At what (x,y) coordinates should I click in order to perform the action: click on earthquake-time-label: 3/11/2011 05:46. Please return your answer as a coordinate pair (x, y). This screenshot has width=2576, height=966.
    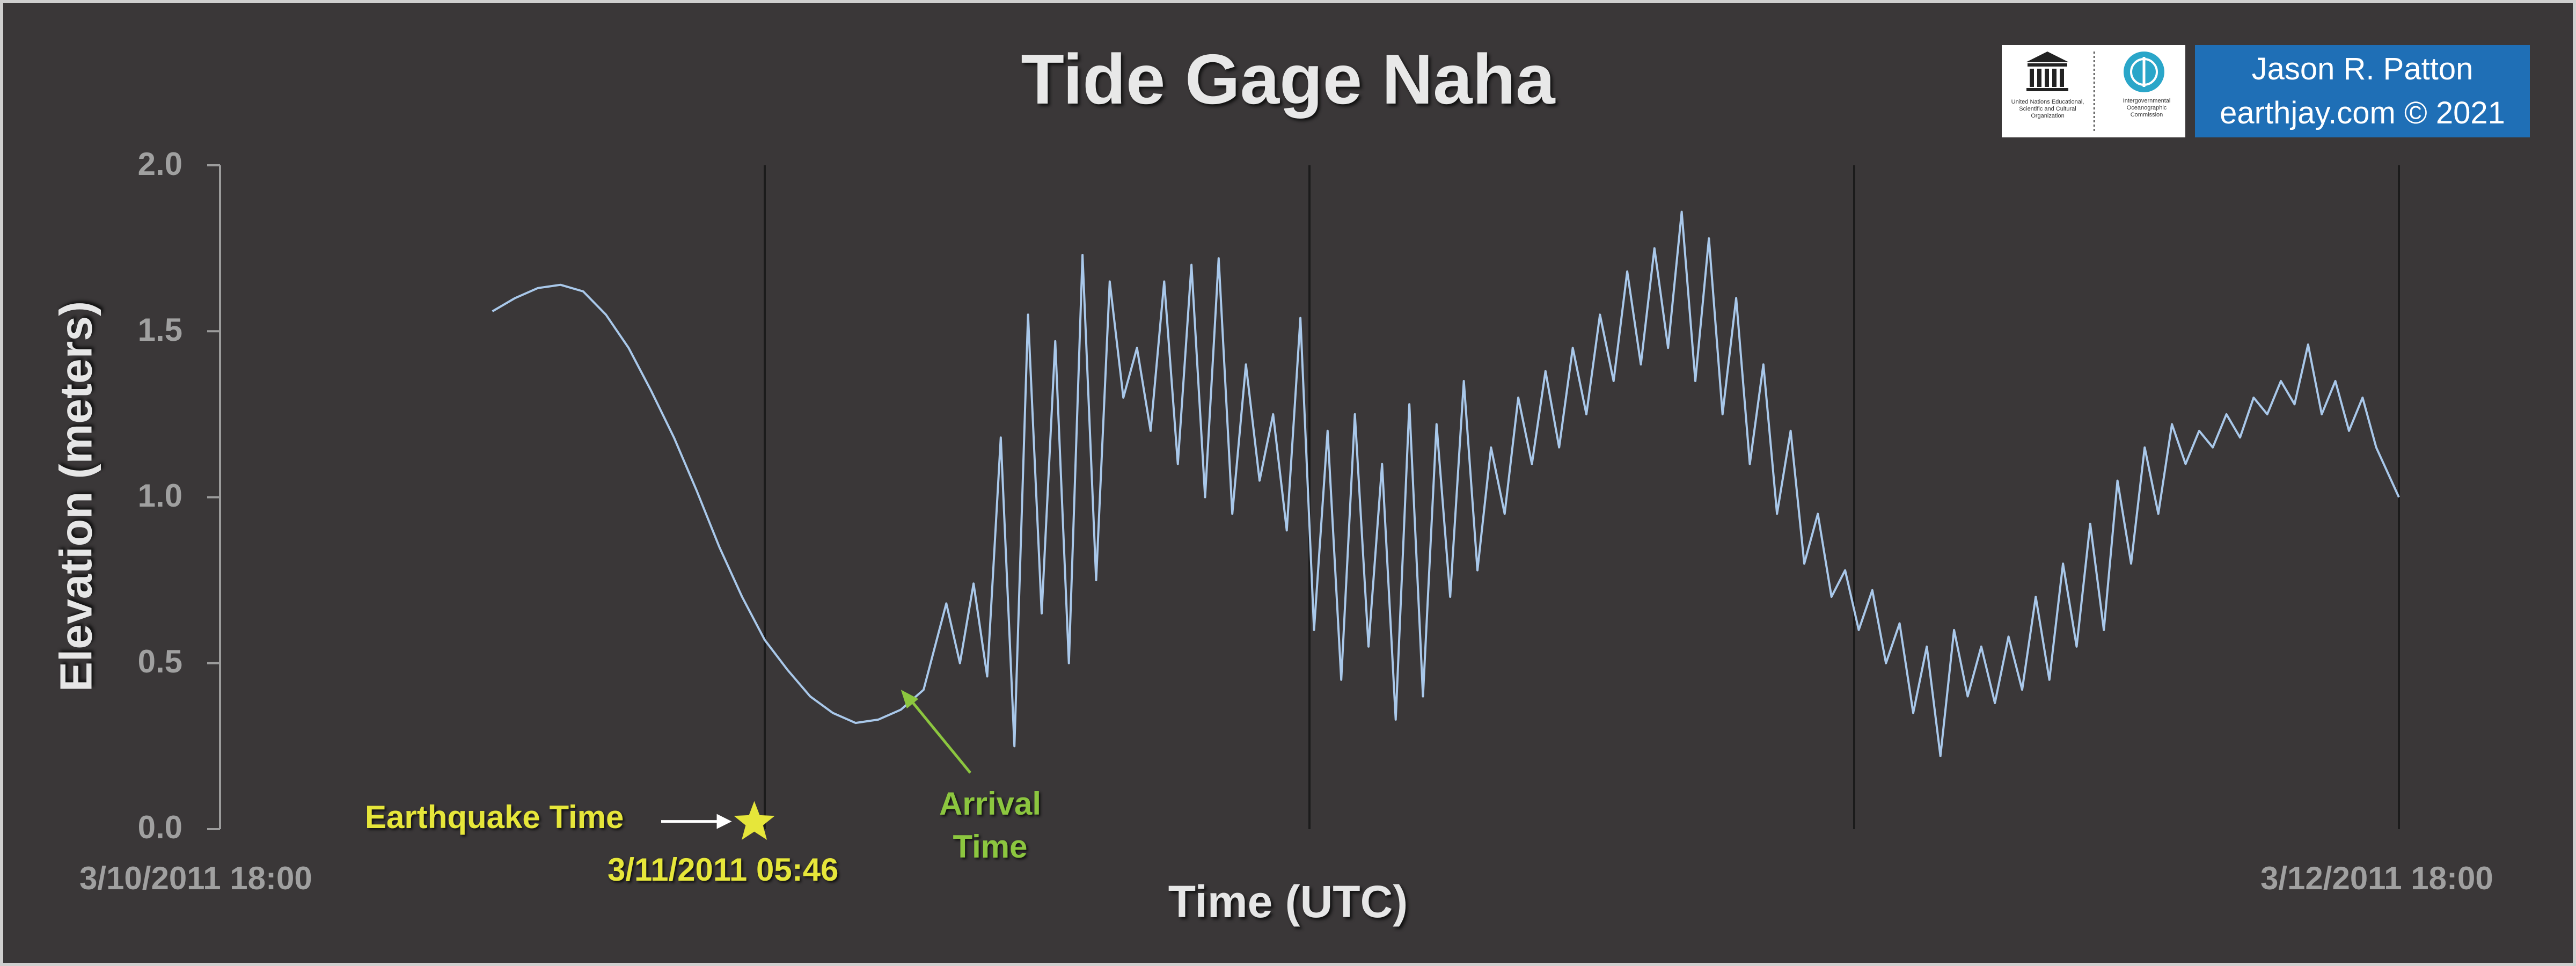
    Looking at the image, I should click on (723, 870).